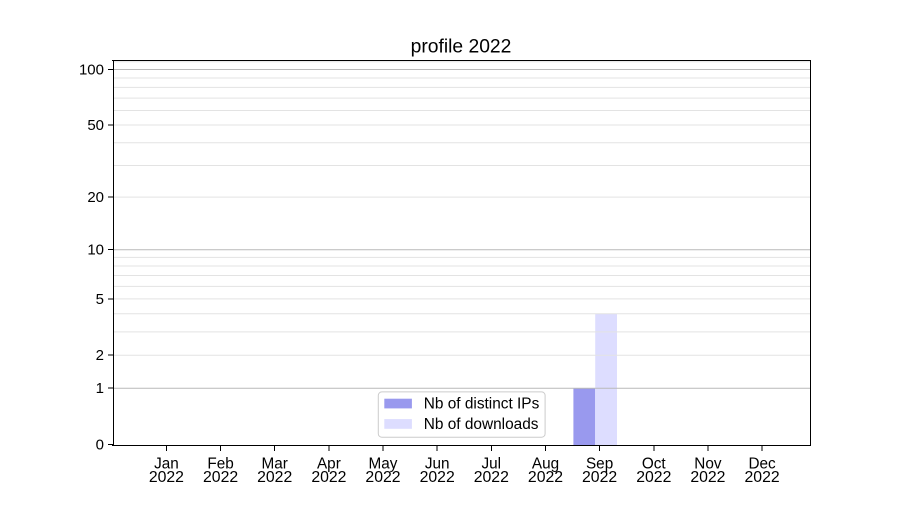  Describe the element at coordinates (95, 250) in the screenshot. I see `svg-text: 10` at that location.